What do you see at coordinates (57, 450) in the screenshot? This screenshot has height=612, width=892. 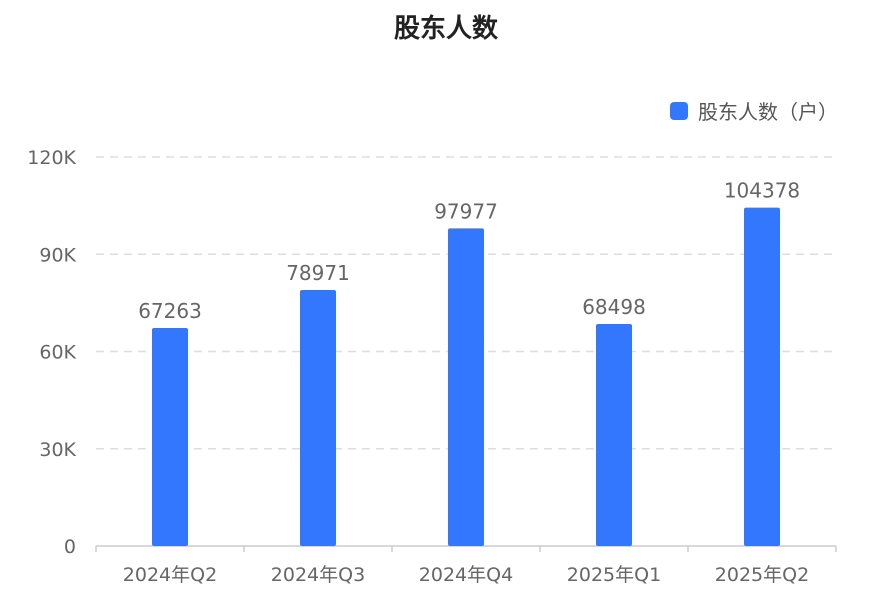 I see `y-tick-label: 30K` at bounding box center [57, 450].